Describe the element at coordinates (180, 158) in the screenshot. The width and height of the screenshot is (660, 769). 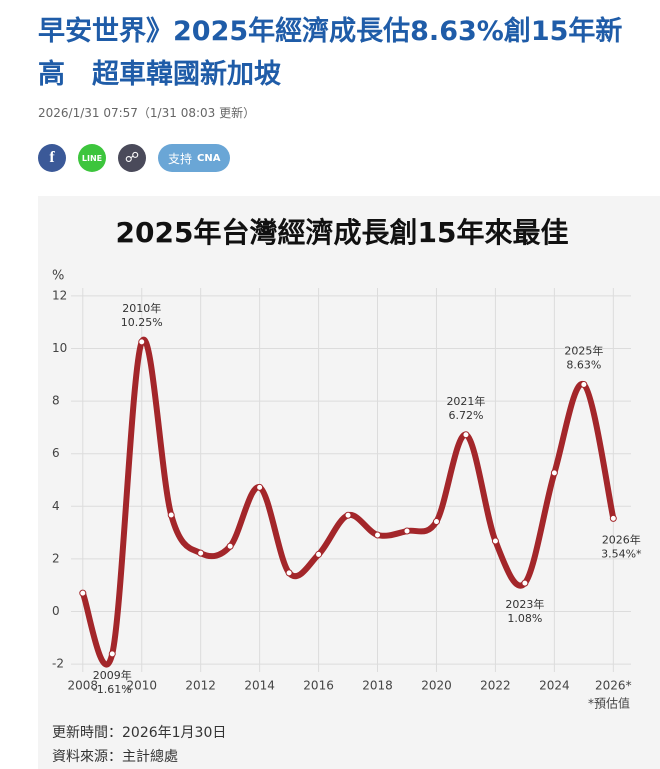
I see `support-text: 支持` at that location.